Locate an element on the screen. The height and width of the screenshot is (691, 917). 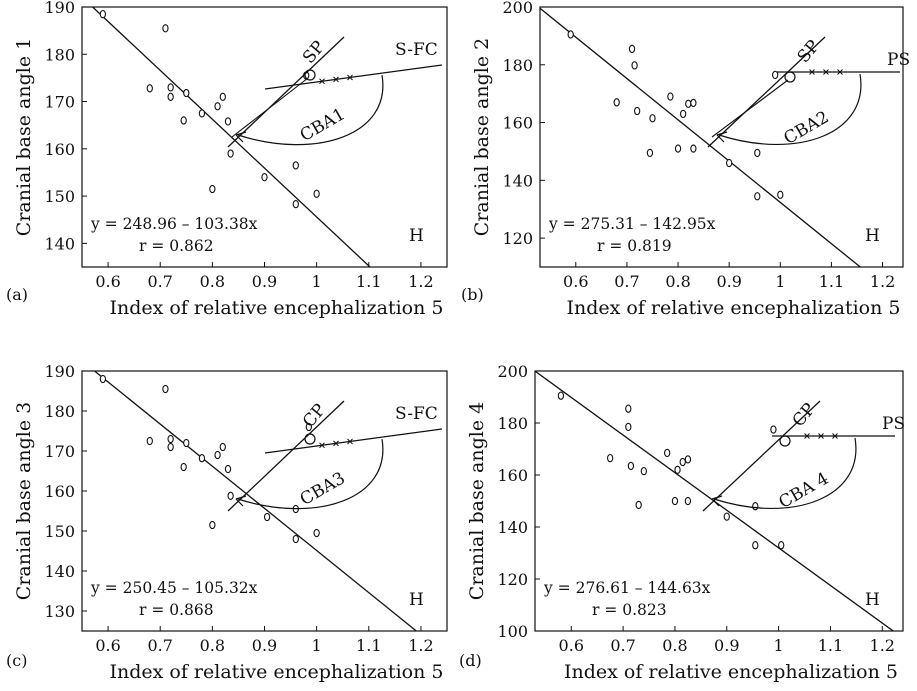
correlation-label: r = 0.819 is located at coordinates (634, 246).